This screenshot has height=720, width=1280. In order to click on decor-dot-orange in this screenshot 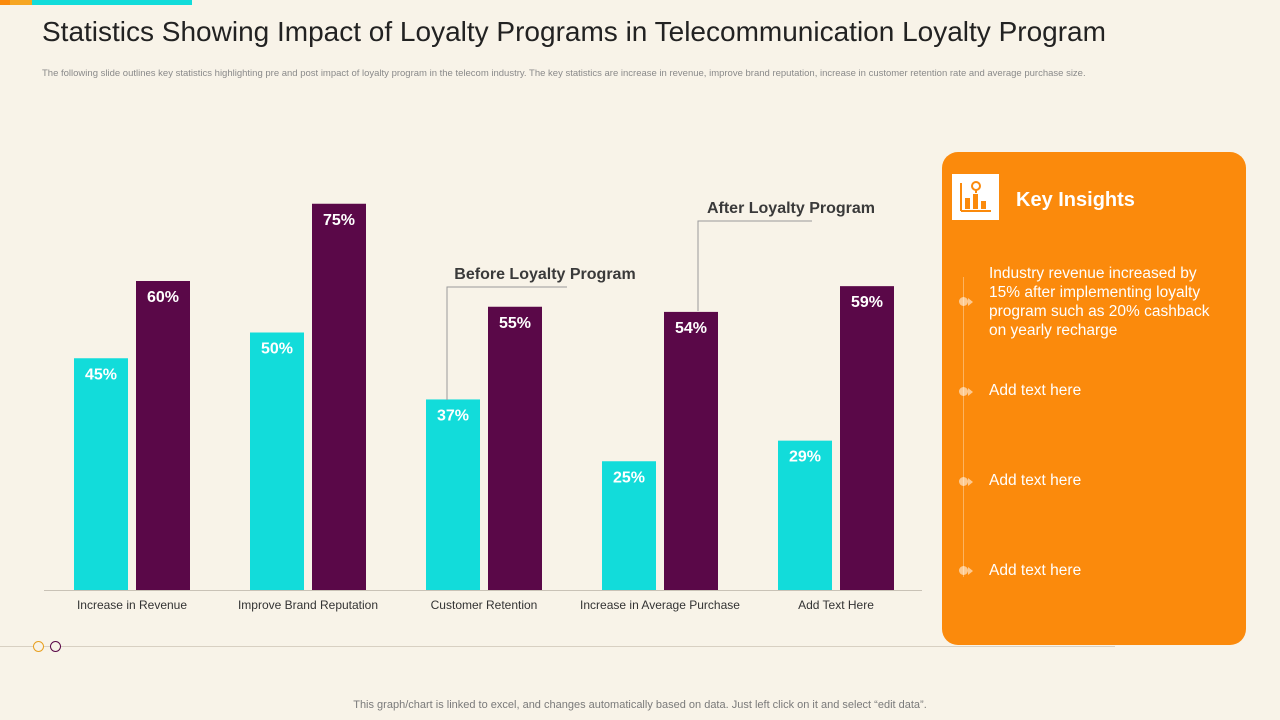, I will do `click(38, 646)`.